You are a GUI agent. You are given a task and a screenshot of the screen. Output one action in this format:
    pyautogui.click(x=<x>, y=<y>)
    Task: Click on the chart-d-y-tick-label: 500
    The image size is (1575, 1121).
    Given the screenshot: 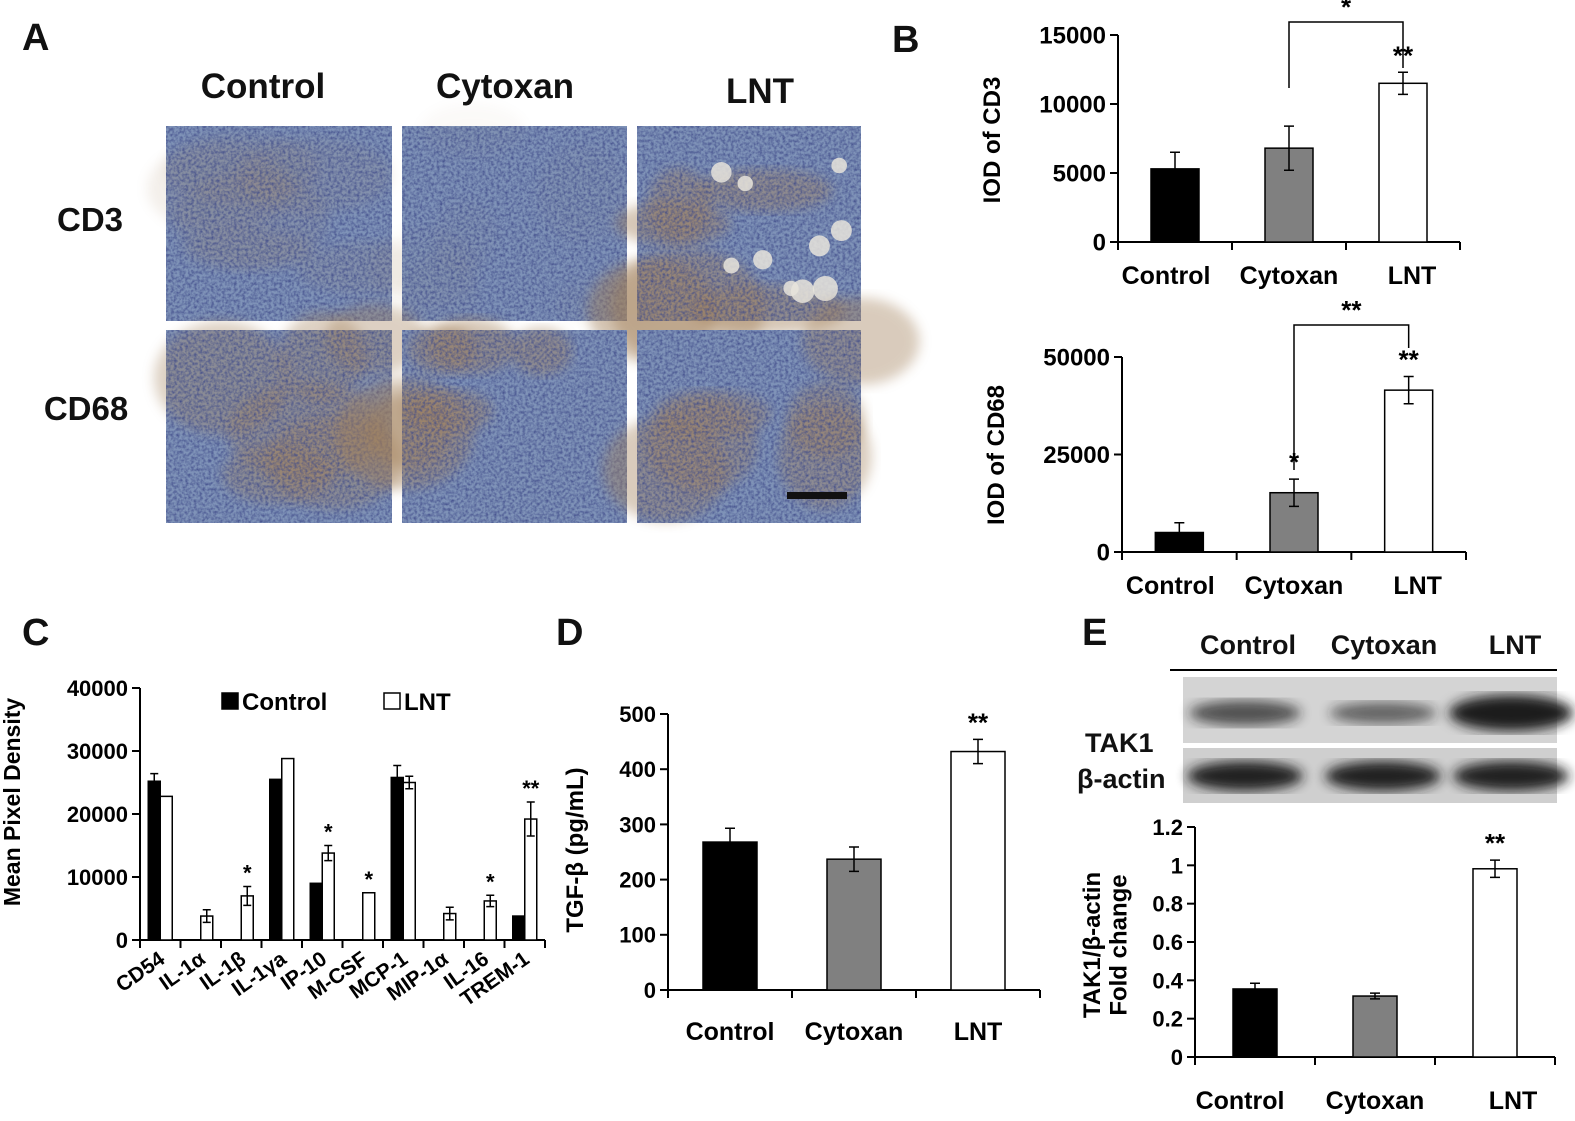 What is the action you would take?
    pyautogui.click(x=637, y=714)
    